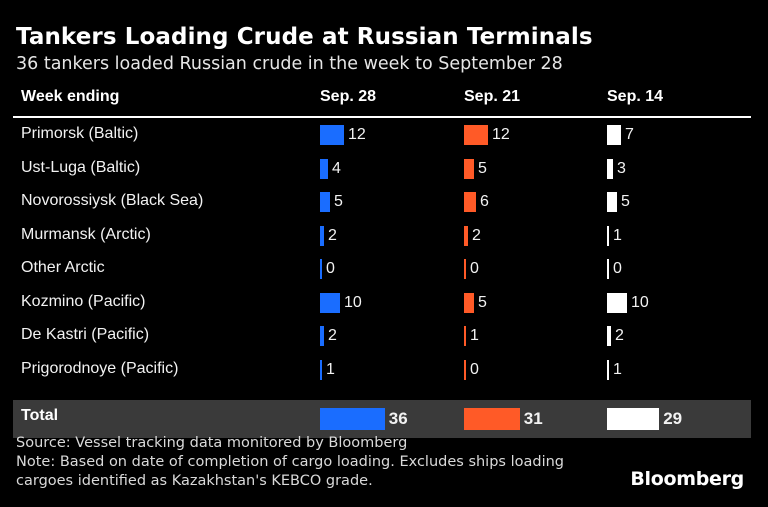  Describe the element at coordinates (492, 96) in the screenshot. I see `column-header-sep-21: Sep. 21` at that location.